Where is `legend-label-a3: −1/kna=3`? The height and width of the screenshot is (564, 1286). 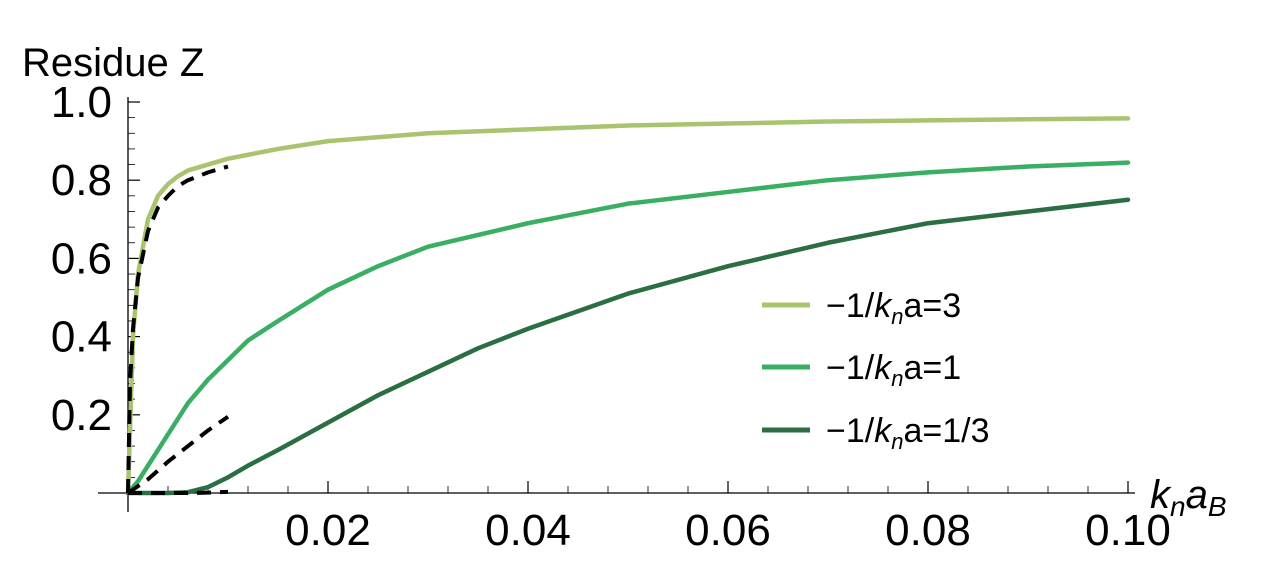 legend-label-a3: −1/kna=3 is located at coordinates (893, 308).